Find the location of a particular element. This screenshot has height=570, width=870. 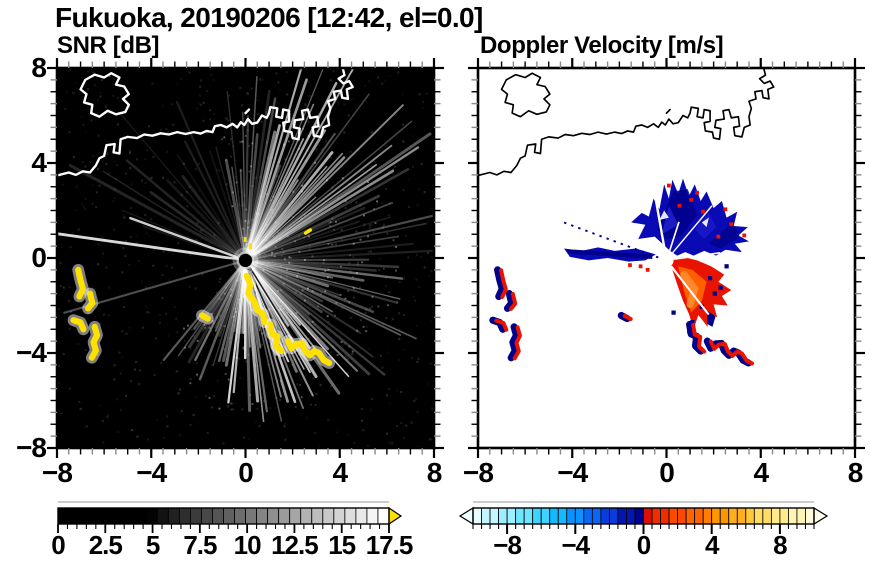

colorbar-tick-label: −8 is located at coordinates (507, 545).